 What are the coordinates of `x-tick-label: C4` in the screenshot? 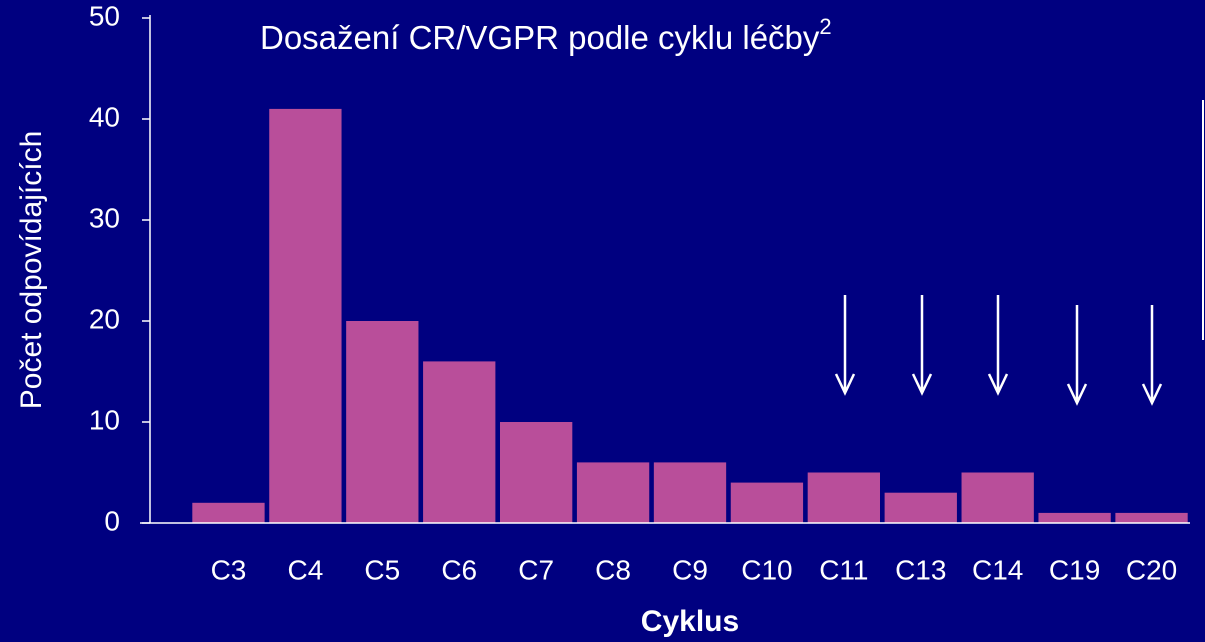 It's located at (305, 569).